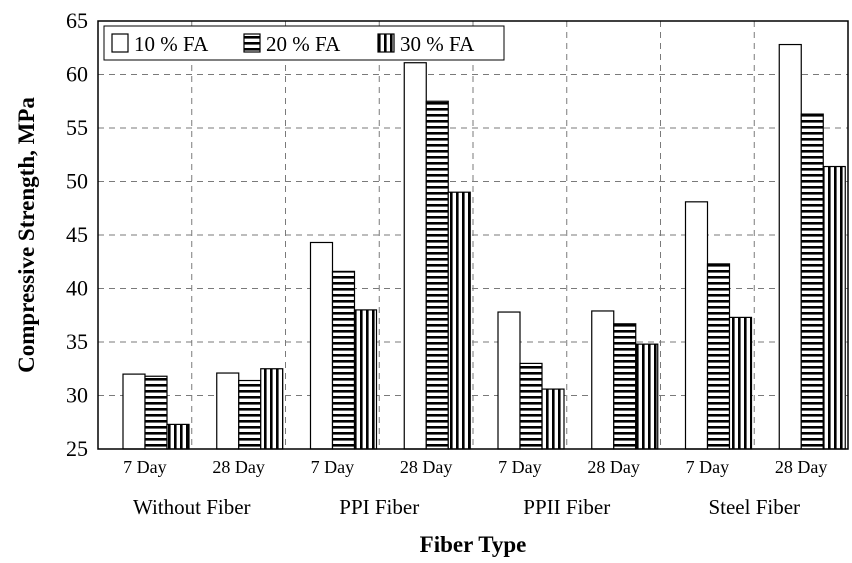 Image resolution: width=852 pixels, height=563 pixels. What do you see at coordinates (134, 411) in the screenshot?
I see `bar-10-fa1` at bounding box center [134, 411].